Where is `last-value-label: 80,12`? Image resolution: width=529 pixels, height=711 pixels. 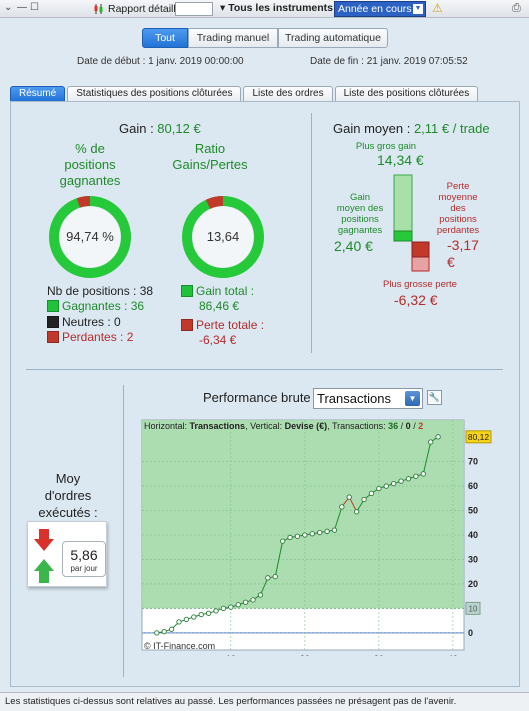 last-value-label: 80,12 is located at coordinates (479, 437).